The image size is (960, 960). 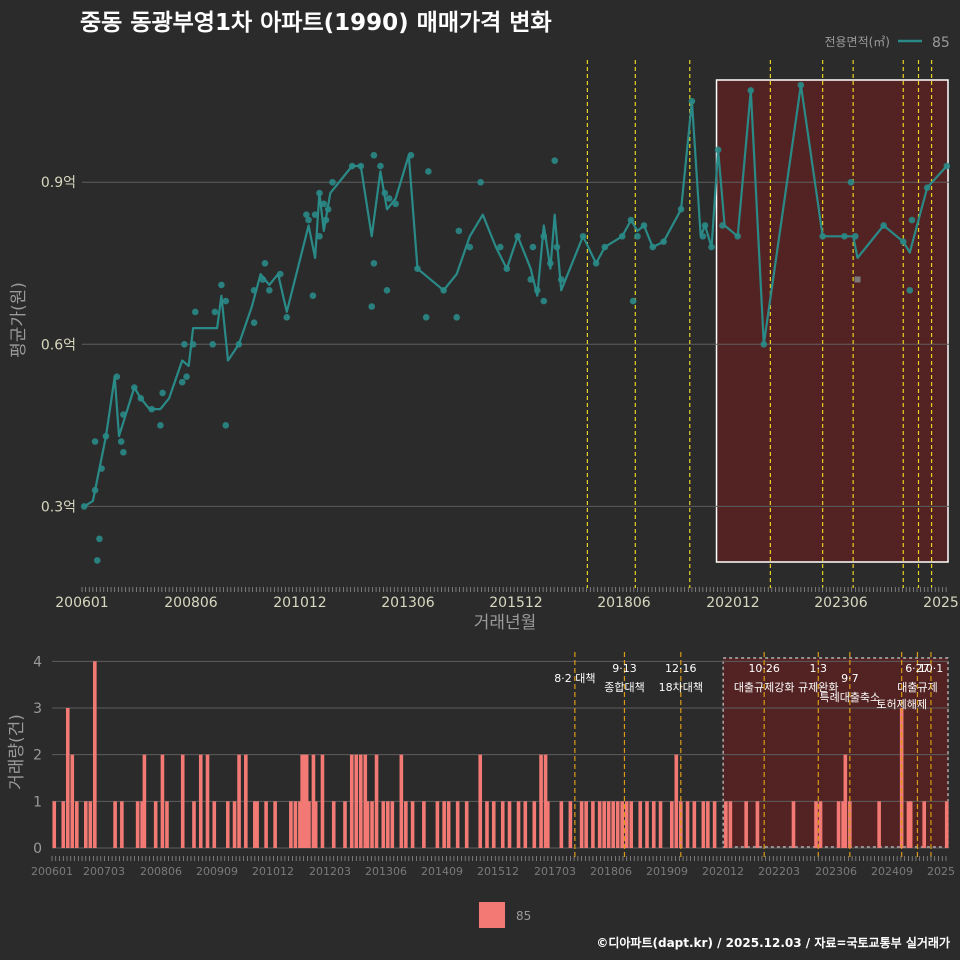 What do you see at coordinates (886, 43) in the screenshot?
I see `legend-top: 전용면적(㎡) 85` at bounding box center [886, 43].